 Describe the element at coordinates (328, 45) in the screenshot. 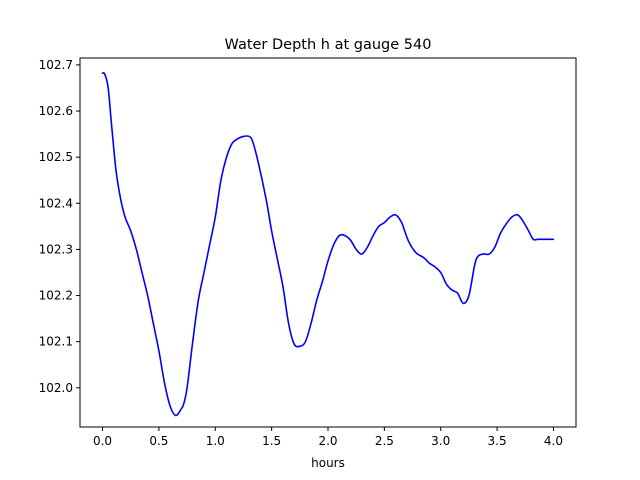

I see `chart-title: Water Depth h at gauge 540` at that location.